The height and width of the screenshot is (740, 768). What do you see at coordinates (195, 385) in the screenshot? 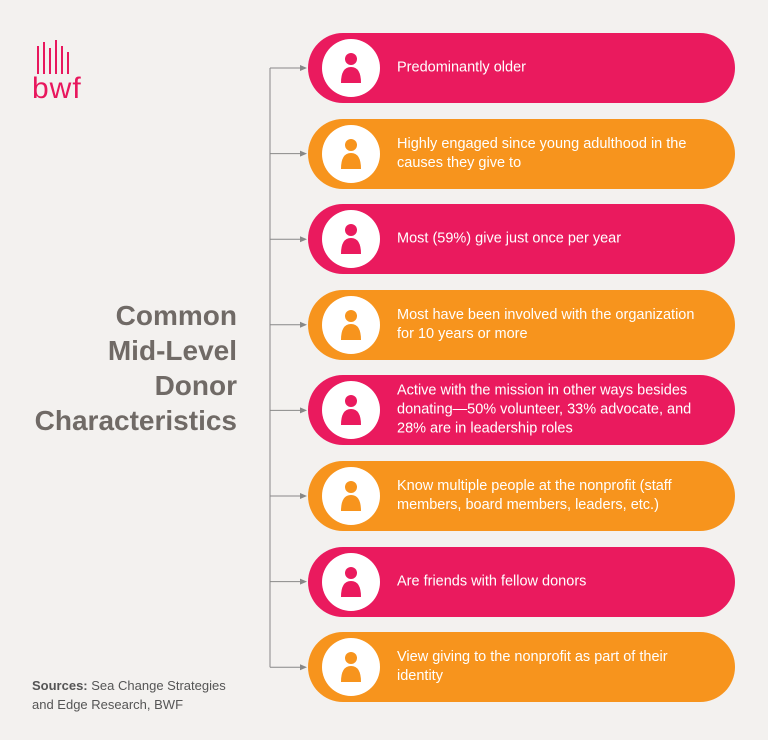
I see `title-line: Donor` at bounding box center [195, 385].